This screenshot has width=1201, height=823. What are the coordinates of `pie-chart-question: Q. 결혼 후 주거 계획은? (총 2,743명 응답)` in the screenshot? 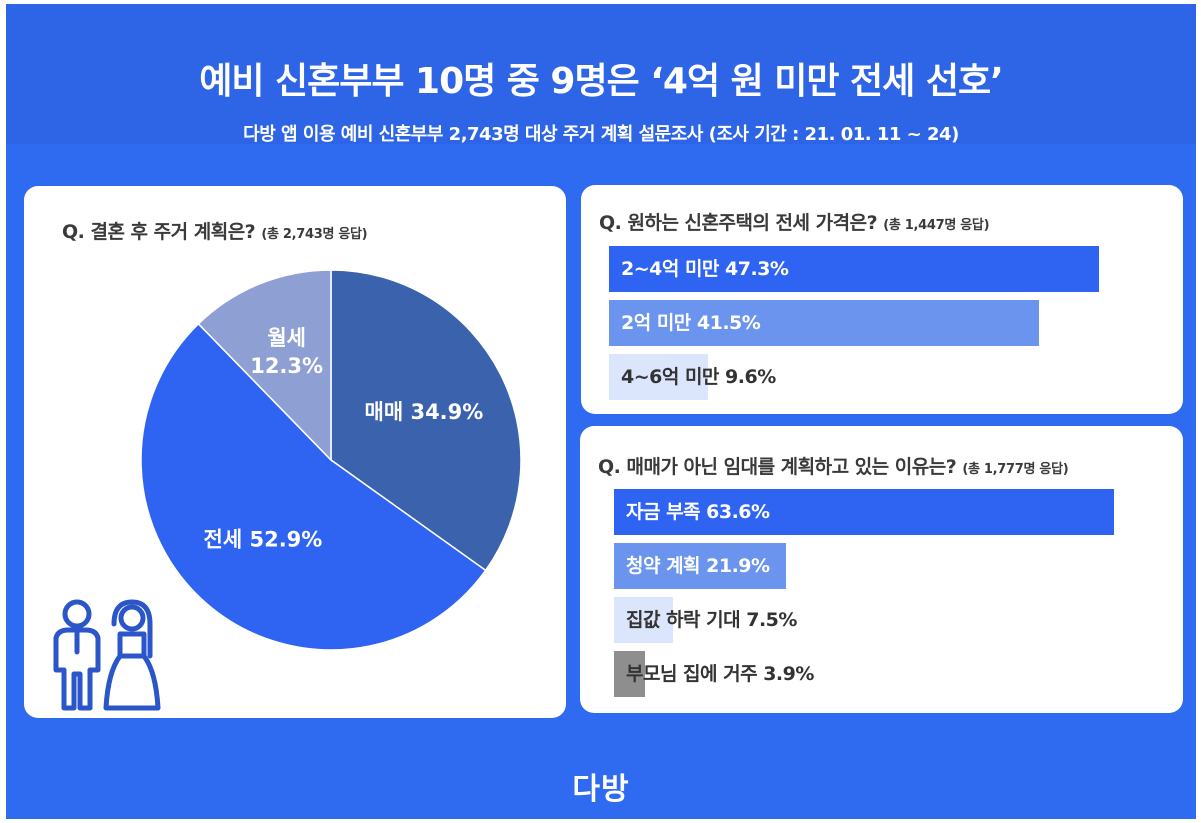 It's located at (215, 230).